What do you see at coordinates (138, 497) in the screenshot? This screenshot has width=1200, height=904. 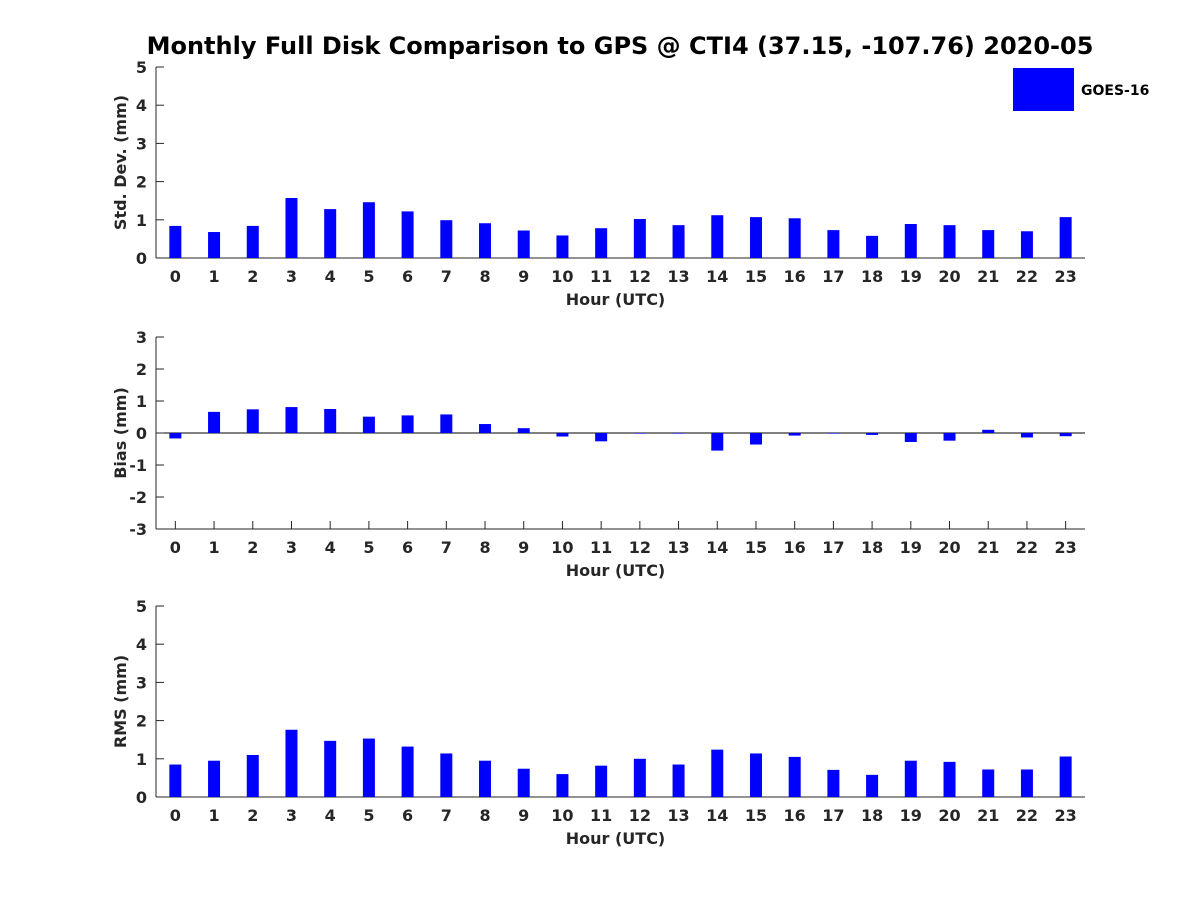 I see `y-tick-label: -2` at bounding box center [138, 497].